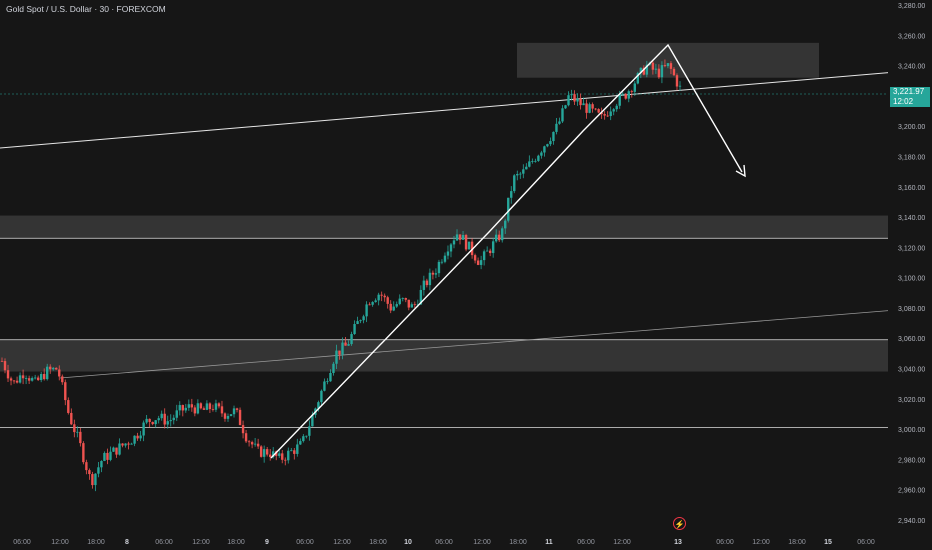 The height and width of the screenshot is (550, 932). Describe the element at coordinates (911, 491) in the screenshot. I see `price-tick-label: 2,960.00` at that location.